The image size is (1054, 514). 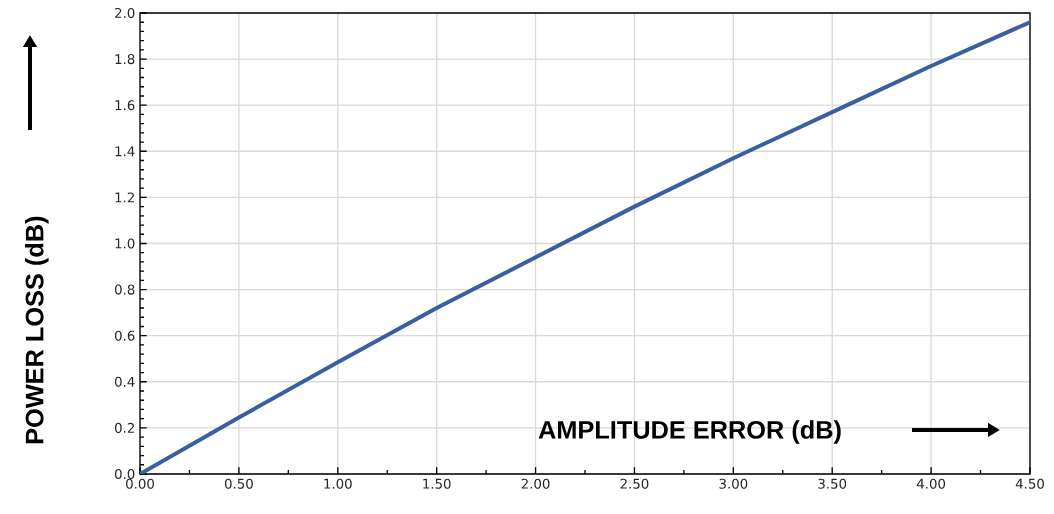 I want to click on x-tick-label: 4.00, so click(x=931, y=483).